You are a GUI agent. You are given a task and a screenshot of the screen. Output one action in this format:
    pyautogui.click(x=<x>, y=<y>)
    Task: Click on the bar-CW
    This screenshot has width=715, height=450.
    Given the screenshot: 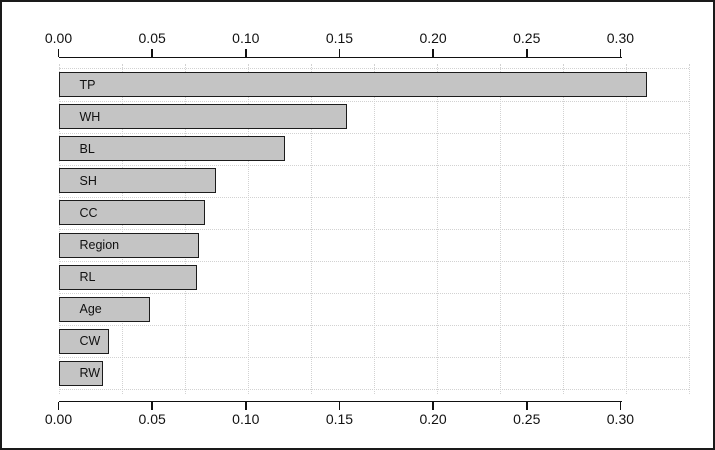 What is the action you would take?
    pyautogui.click(x=84, y=341)
    